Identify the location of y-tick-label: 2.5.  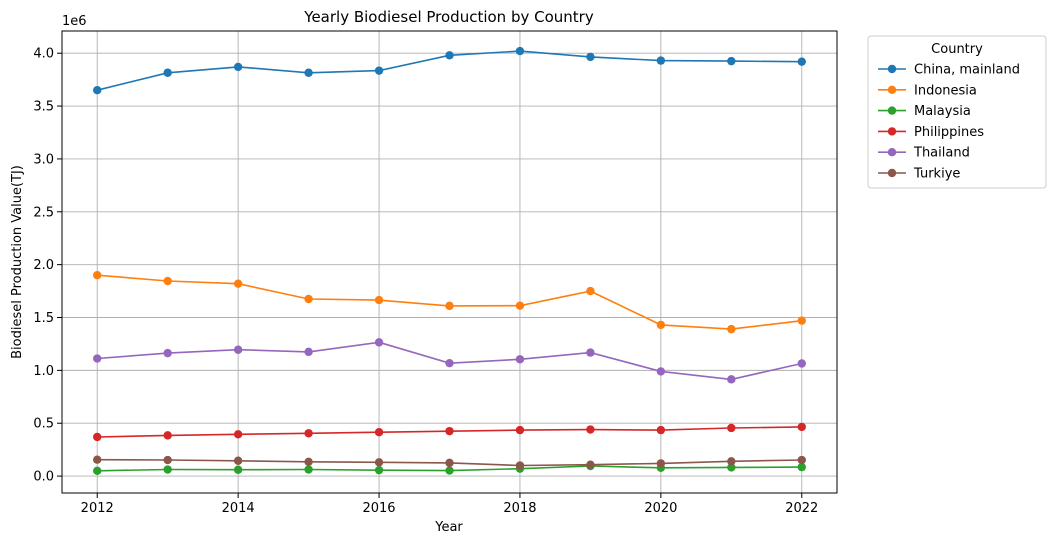
(43, 212).